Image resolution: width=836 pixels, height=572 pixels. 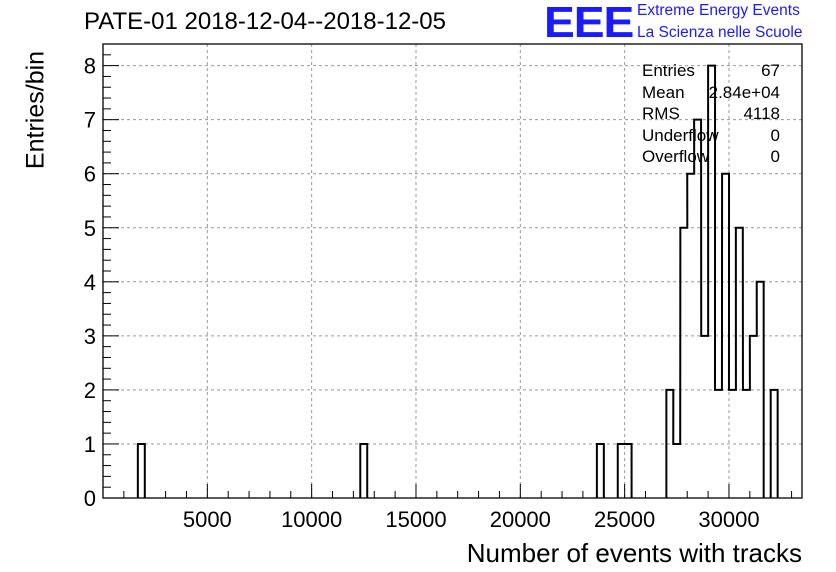 I want to click on x-tick-label: 20000, so click(x=520, y=519).